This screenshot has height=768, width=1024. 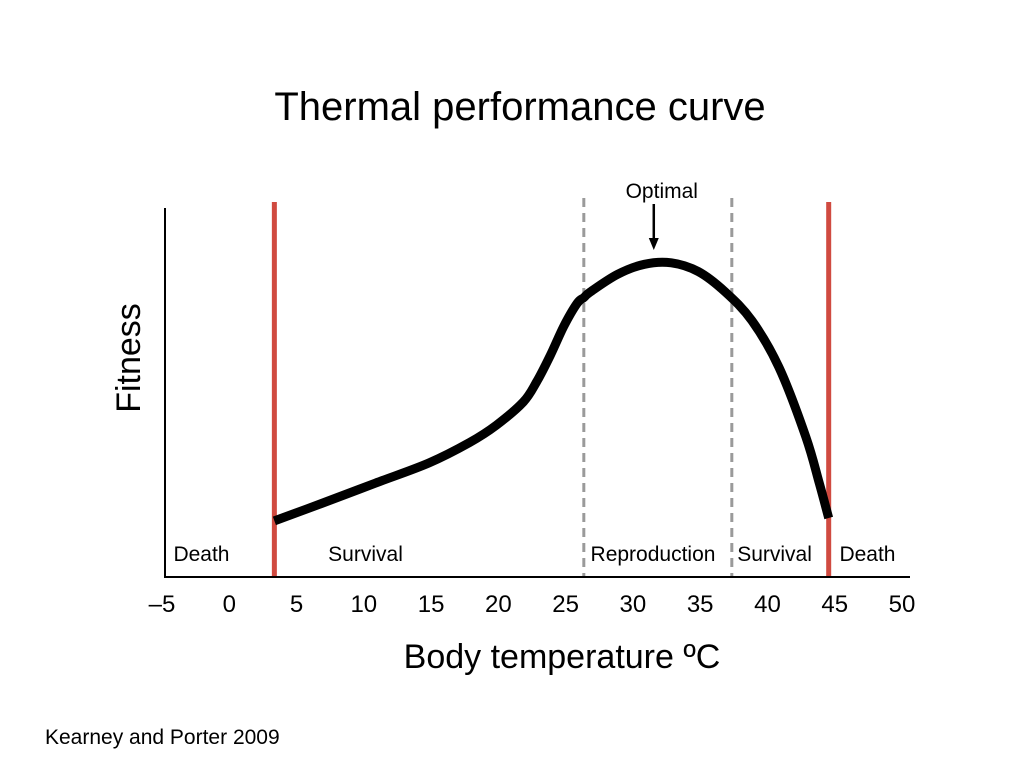 What do you see at coordinates (902, 604) in the screenshot?
I see `x-tick-label: 50` at bounding box center [902, 604].